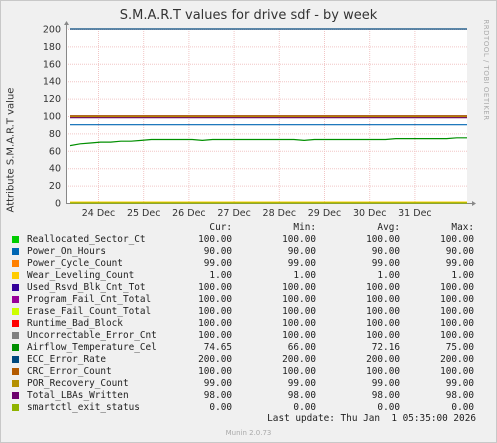 Image resolution: width=497 pixels, height=443 pixels. I want to click on legend-row: Wear_Leveling_Count 1.00 1.00 1.00 1.00, so click(247, 276).